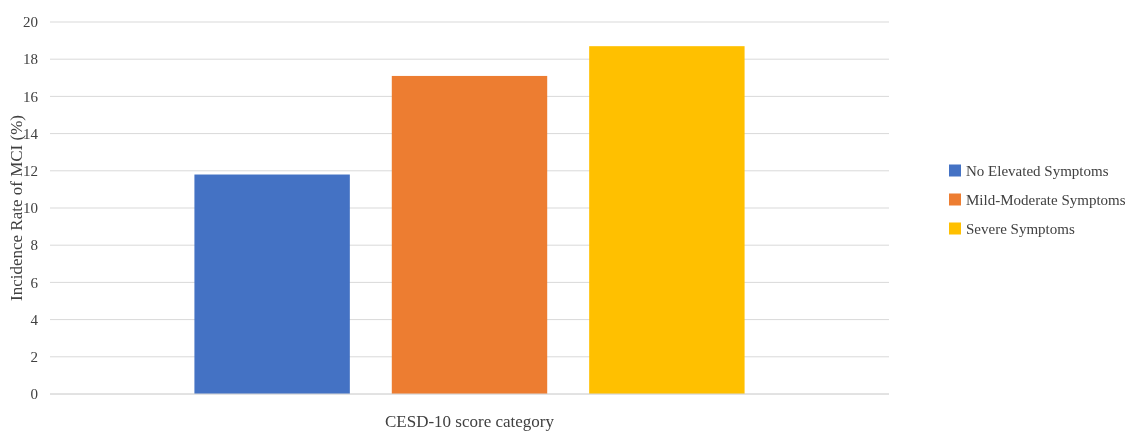  Describe the element at coordinates (34, 282) in the screenshot. I see `y-tick-label: 6` at that location.